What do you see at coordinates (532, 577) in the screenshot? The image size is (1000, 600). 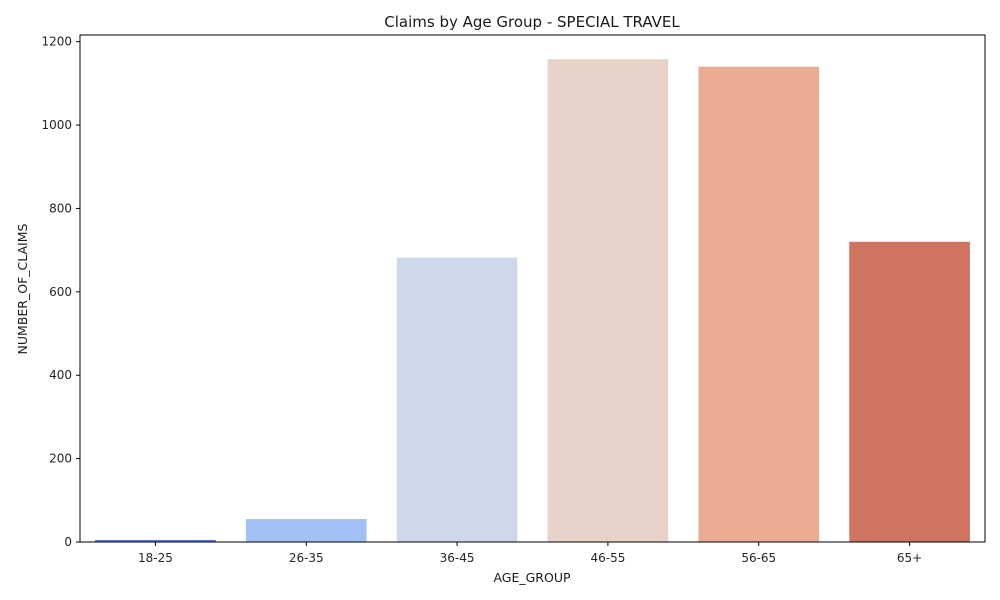 I see `x-axis-label: AGE_GROUP` at bounding box center [532, 577].